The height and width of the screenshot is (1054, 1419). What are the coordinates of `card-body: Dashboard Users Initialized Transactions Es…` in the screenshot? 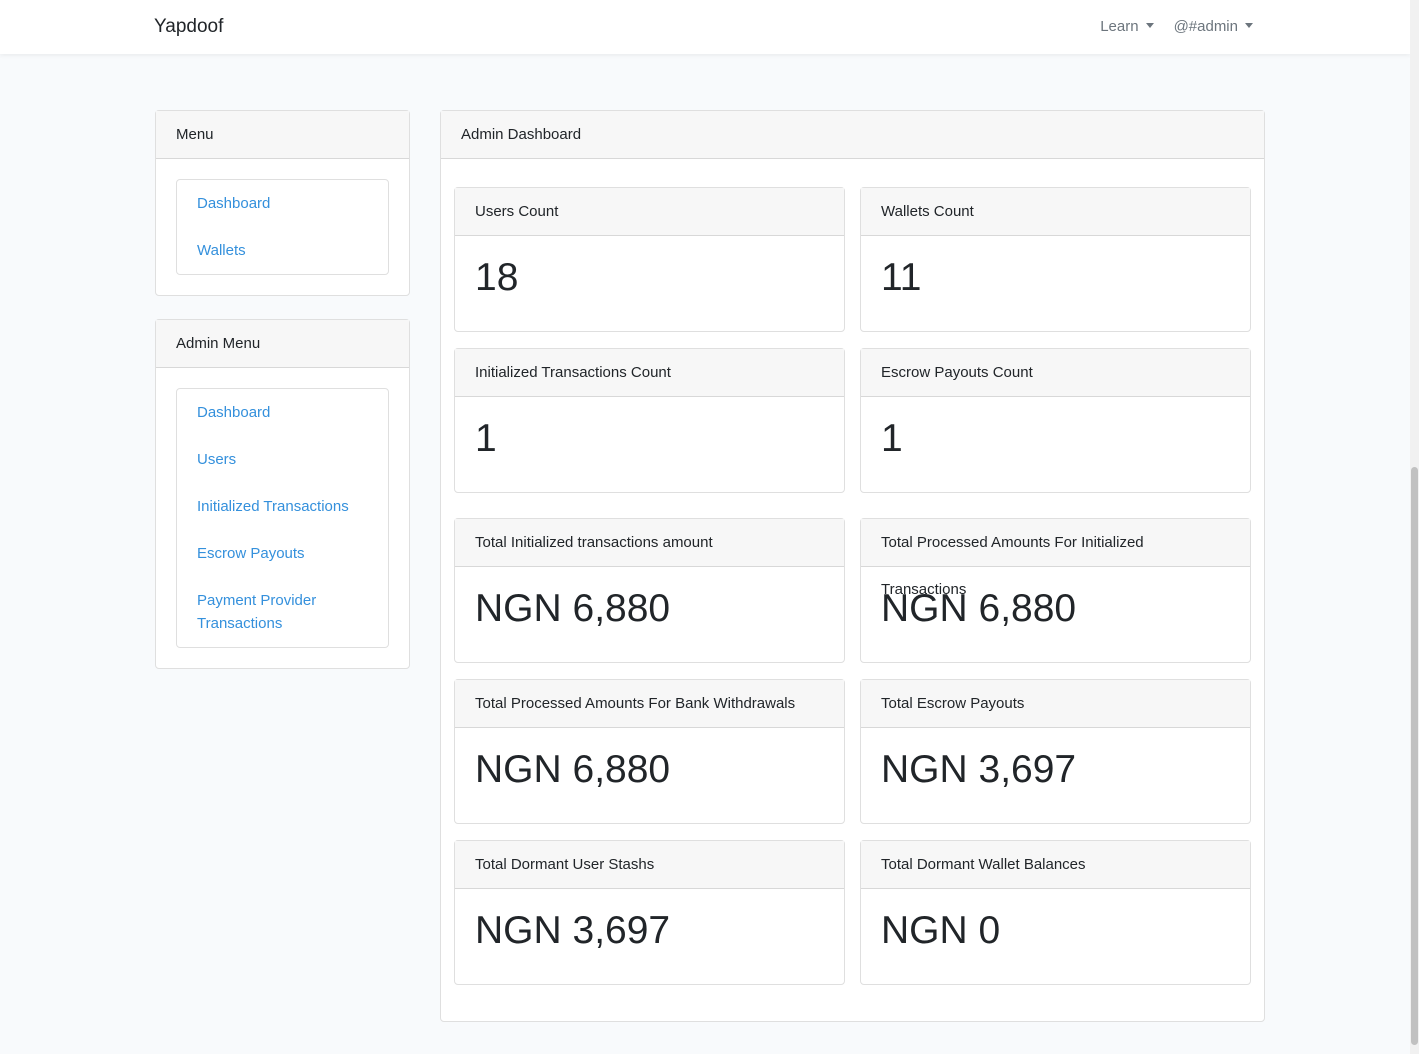 It's located at (282, 518).